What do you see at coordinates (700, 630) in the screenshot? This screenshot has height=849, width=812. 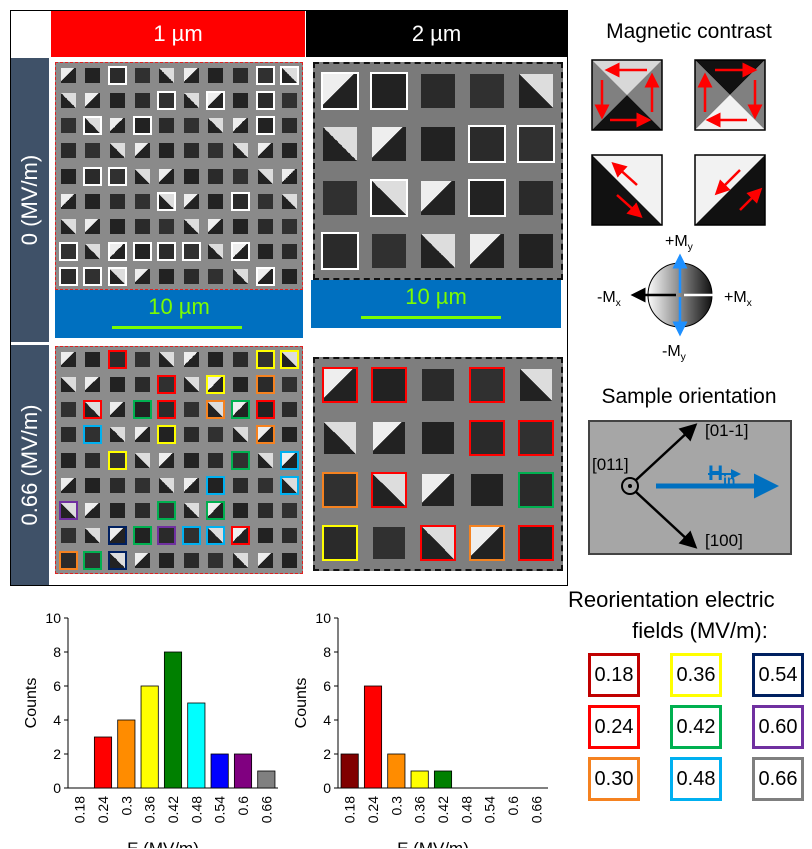 I see `reorientation-title-line2: fields (MV/m):` at bounding box center [700, 630].